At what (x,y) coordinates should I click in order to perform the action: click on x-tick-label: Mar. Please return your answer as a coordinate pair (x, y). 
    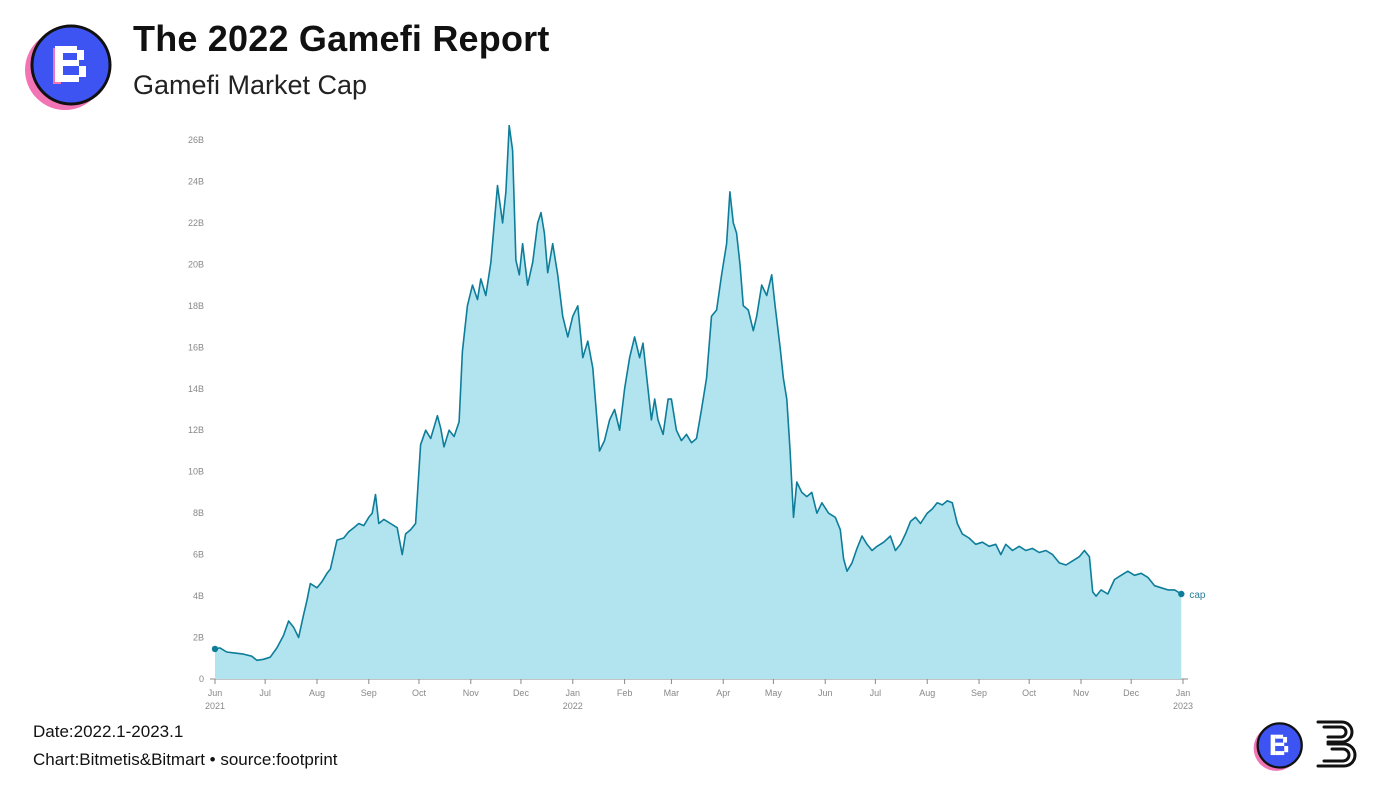
    Looking at the image, I should click on (672, 693).